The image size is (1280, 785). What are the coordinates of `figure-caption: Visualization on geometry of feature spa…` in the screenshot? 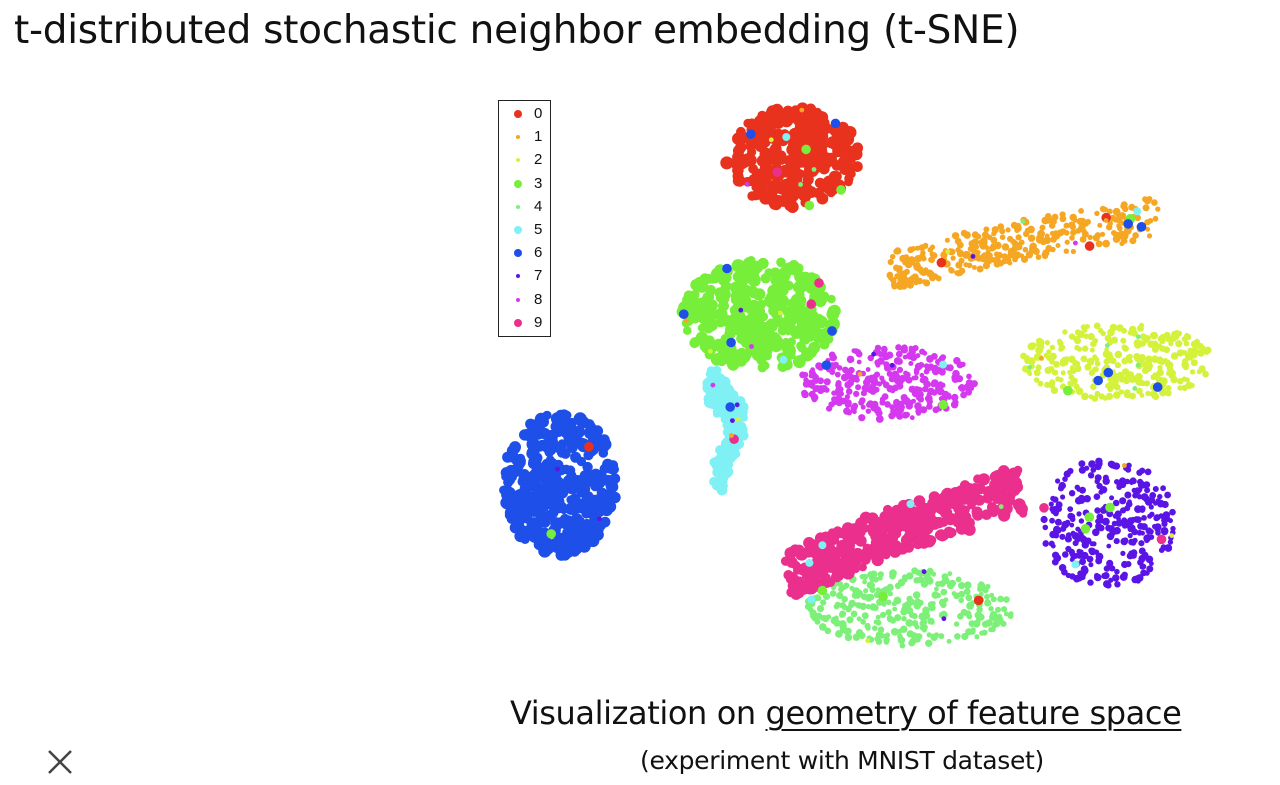 It's located at (846, 713).